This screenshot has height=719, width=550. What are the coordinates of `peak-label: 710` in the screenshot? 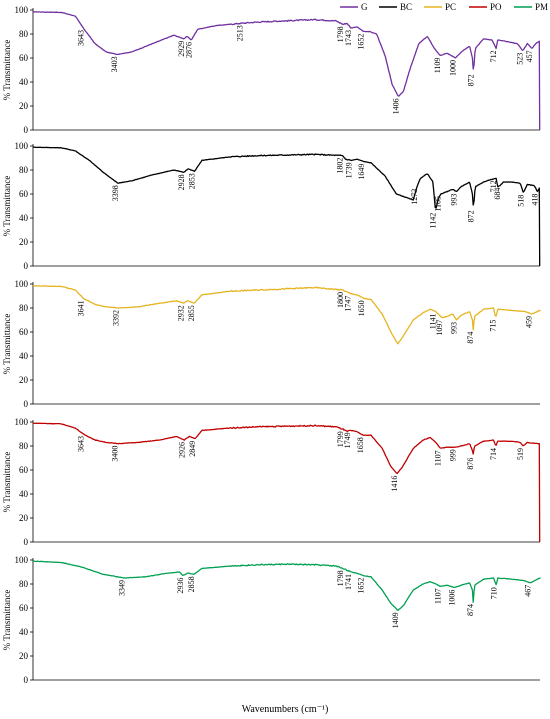 It's located at (493, 593).